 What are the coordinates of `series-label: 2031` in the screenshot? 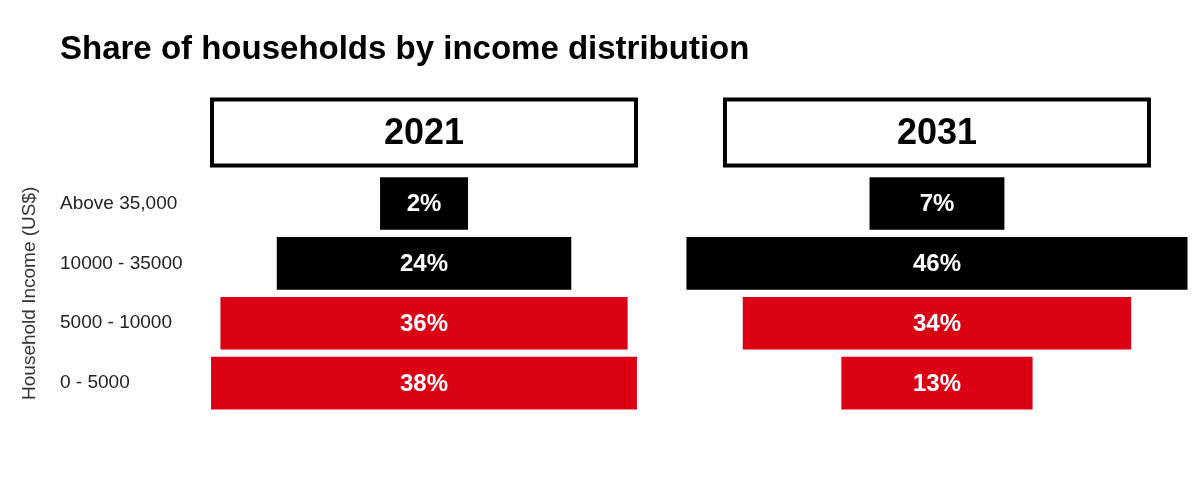 It's located at (937, 131).